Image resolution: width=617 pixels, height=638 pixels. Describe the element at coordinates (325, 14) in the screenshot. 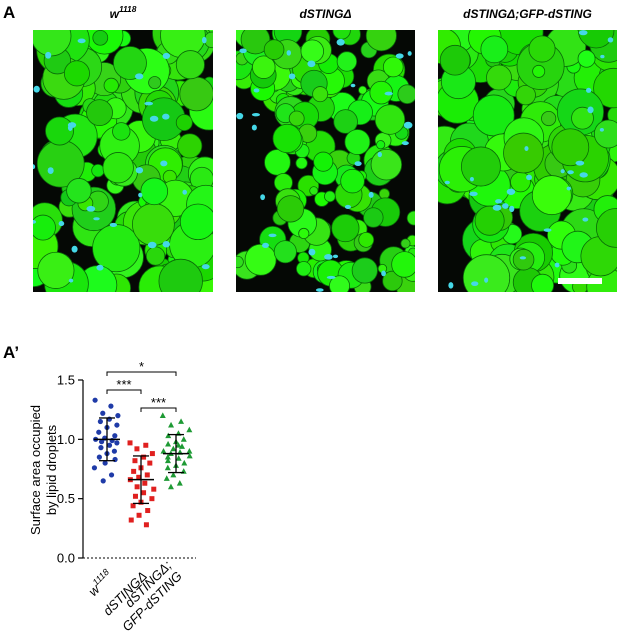

I see `label: dSTINGΔ` at that location.